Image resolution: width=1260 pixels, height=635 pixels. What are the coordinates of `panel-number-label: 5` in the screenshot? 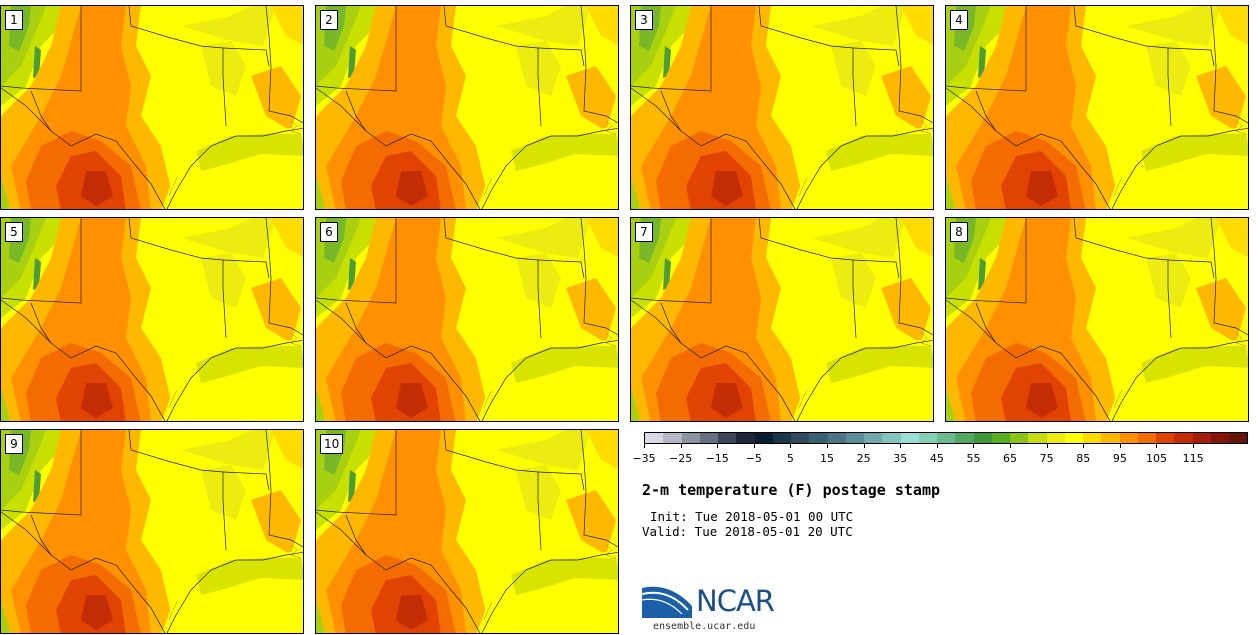 It's located at (14, 232).